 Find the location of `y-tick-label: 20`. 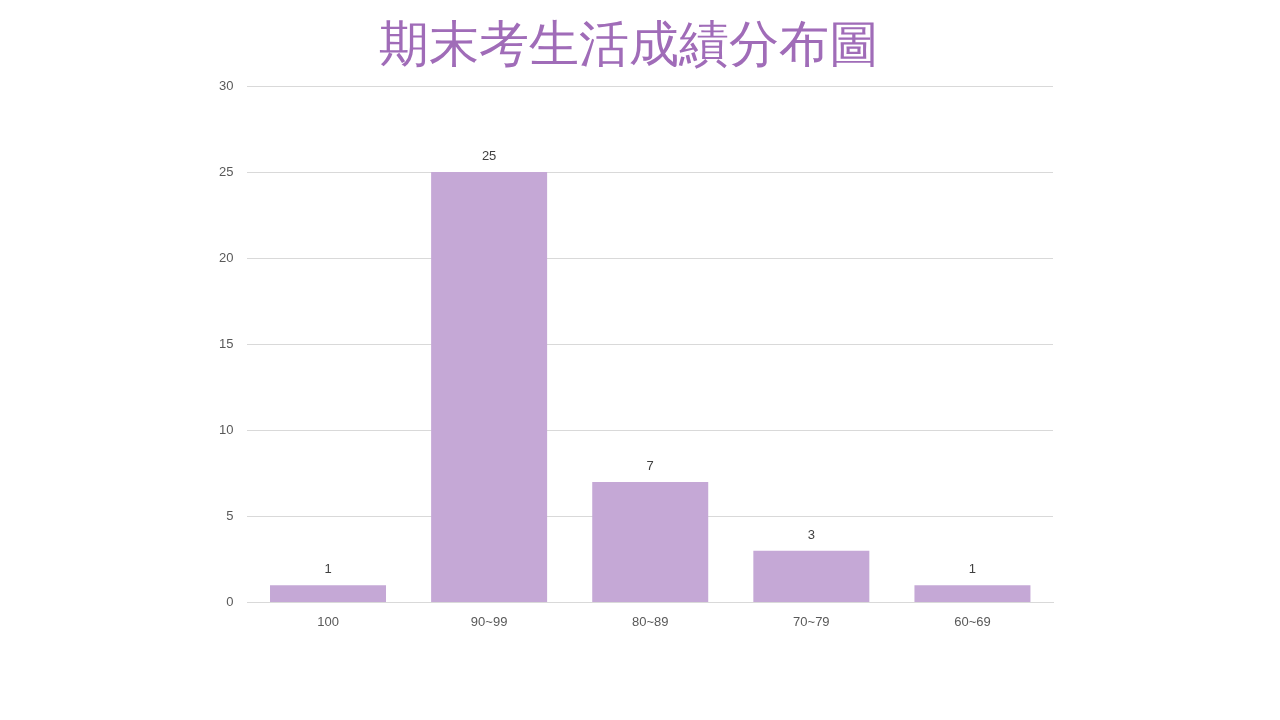

y-tick-label: 20 is located at coordinates (226, 257).